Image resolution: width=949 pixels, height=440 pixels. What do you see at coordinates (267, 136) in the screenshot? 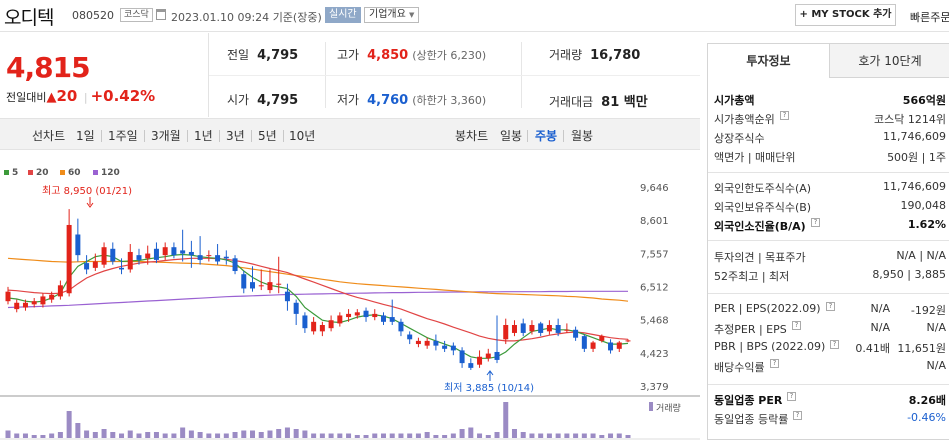
I see `period-5y-tab: 5년` at bounding box center [267, 136].